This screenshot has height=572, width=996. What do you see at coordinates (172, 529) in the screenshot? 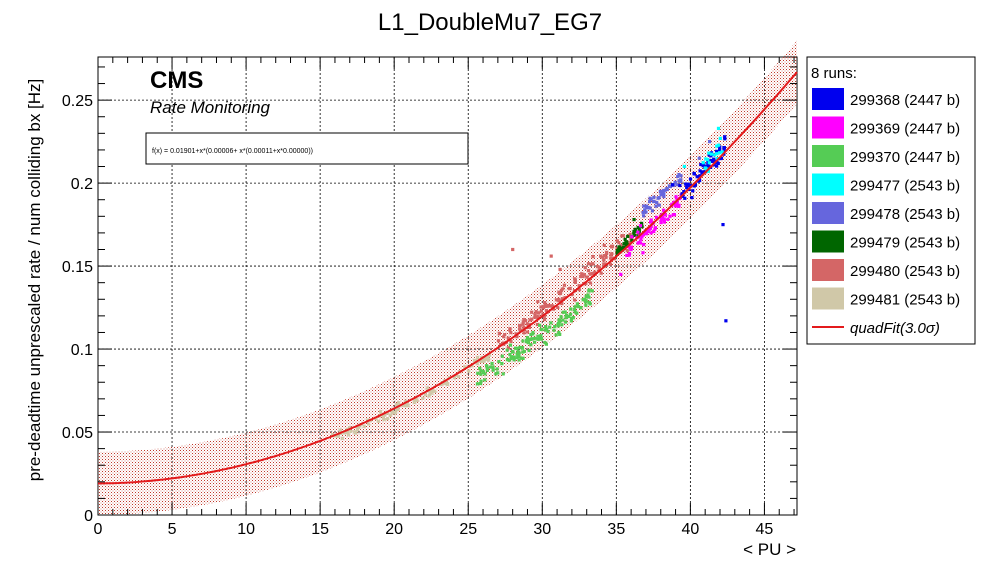
I see `x-tick-label: 5` at bounding box center [172, 529].